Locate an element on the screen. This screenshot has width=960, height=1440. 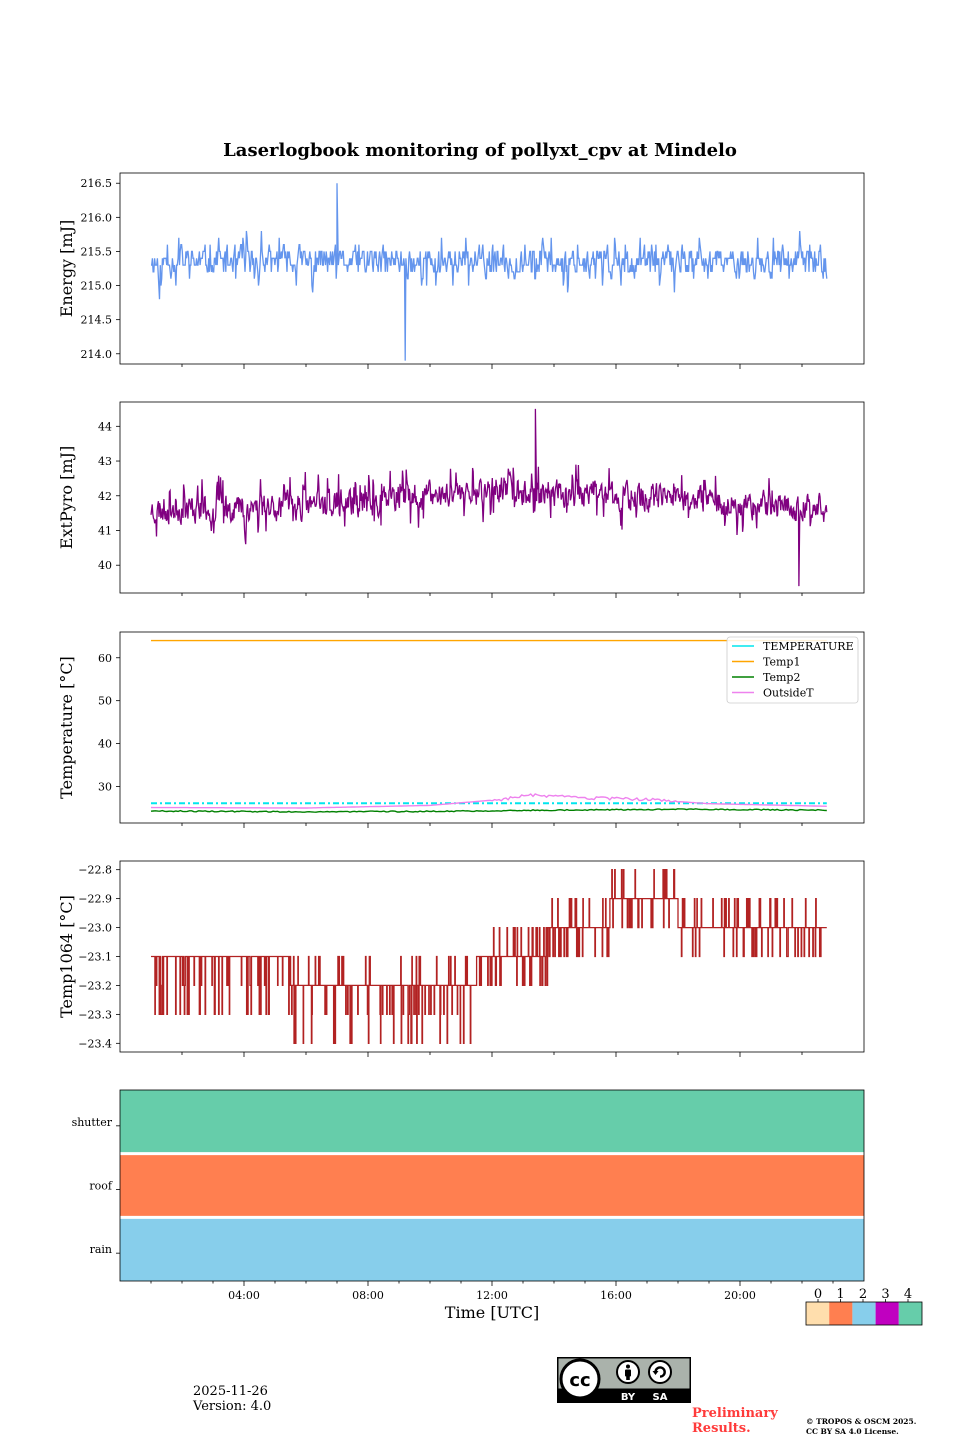
legend-entry: Temp1 is located at coordinates (781, 662).